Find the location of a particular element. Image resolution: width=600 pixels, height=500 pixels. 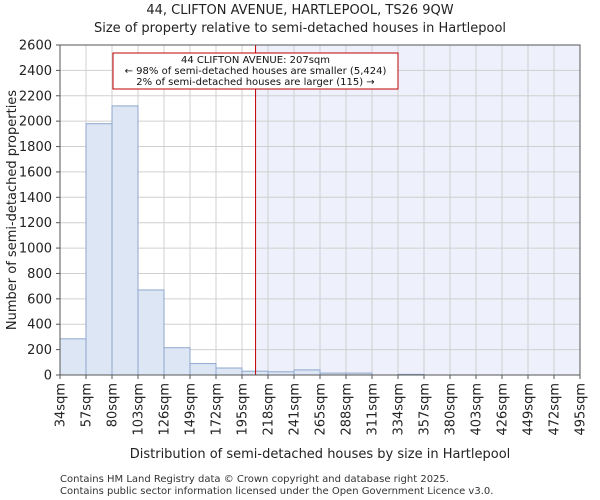

y-tick-label: 1000 is located at coordinates (35, 249).